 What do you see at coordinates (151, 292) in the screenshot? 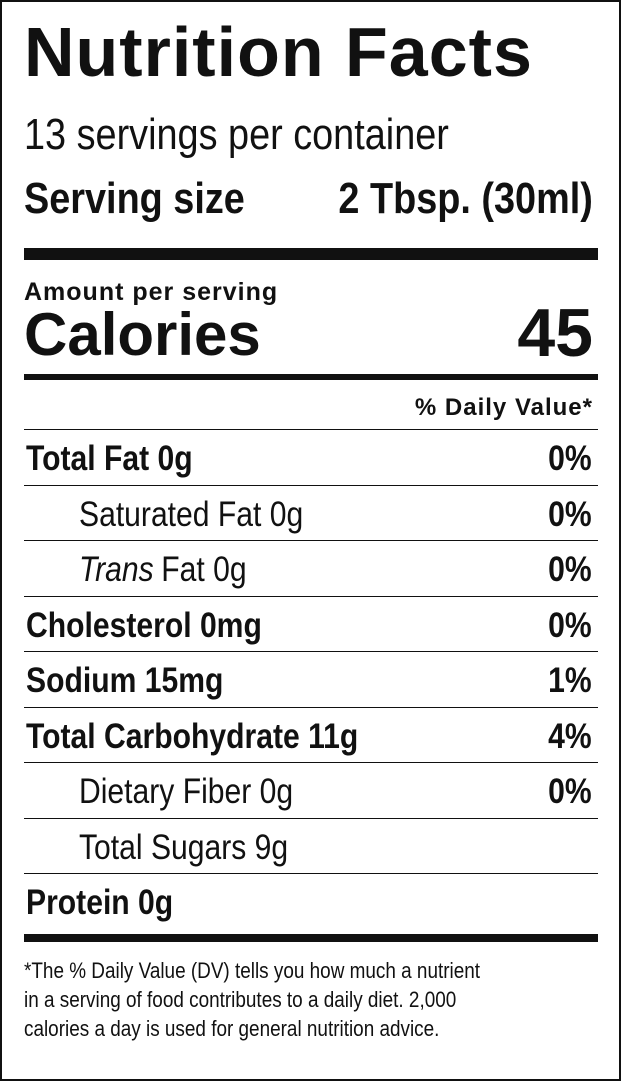
I see `amount-per-serving: Amount per serving` at bounding box center [151, 292].